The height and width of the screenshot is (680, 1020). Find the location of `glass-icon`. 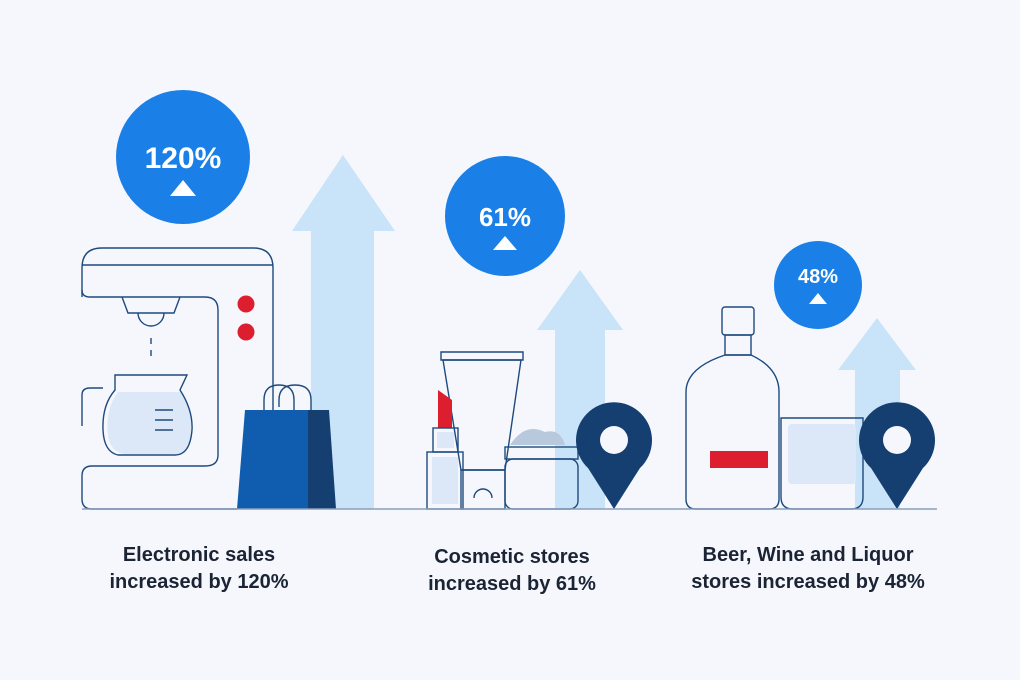

glass-icon is located at coordinates (822, 463).